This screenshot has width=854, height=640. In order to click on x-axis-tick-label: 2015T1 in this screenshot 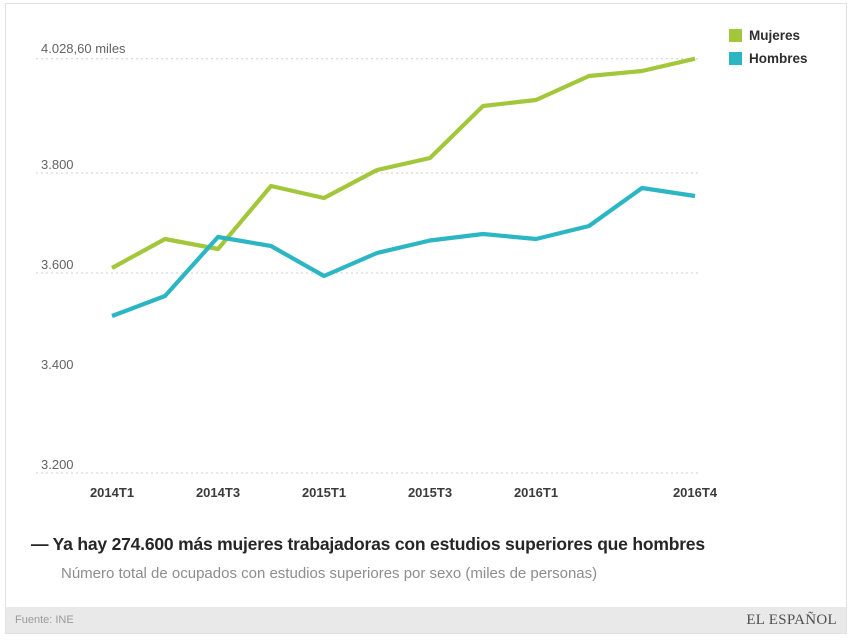, I will do `click(324, 492)`.